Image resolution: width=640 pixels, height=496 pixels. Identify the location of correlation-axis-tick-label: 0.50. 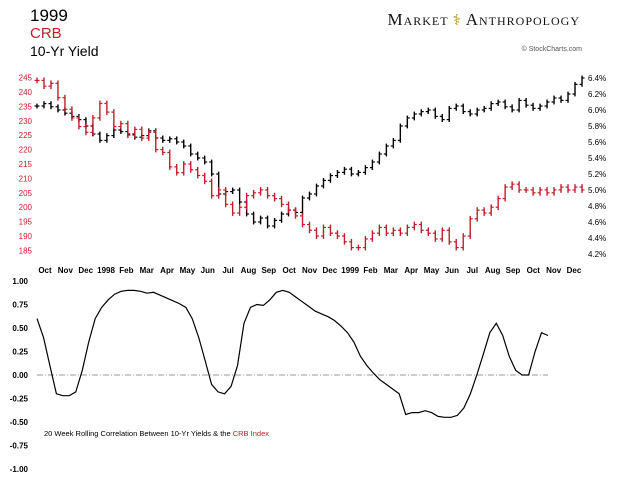
(20, 328).